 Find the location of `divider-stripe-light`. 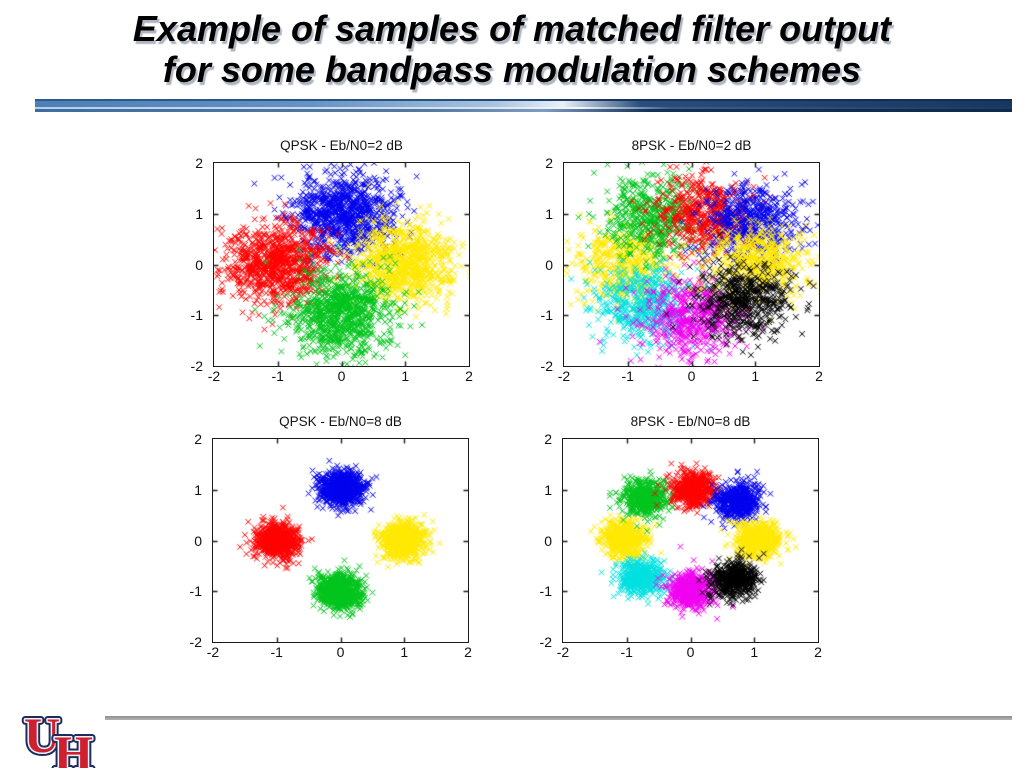

divider-stripe-light is located at coordinates (523, 108).